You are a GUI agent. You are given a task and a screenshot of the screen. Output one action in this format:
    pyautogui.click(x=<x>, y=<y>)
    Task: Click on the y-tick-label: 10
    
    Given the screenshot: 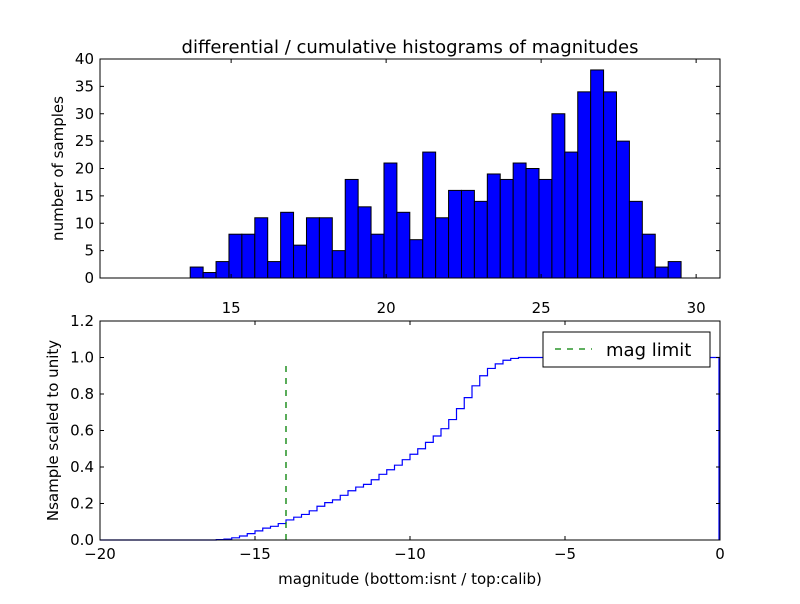 What is the action you would take?
    pyautogui.click(x=84, y=223)
    